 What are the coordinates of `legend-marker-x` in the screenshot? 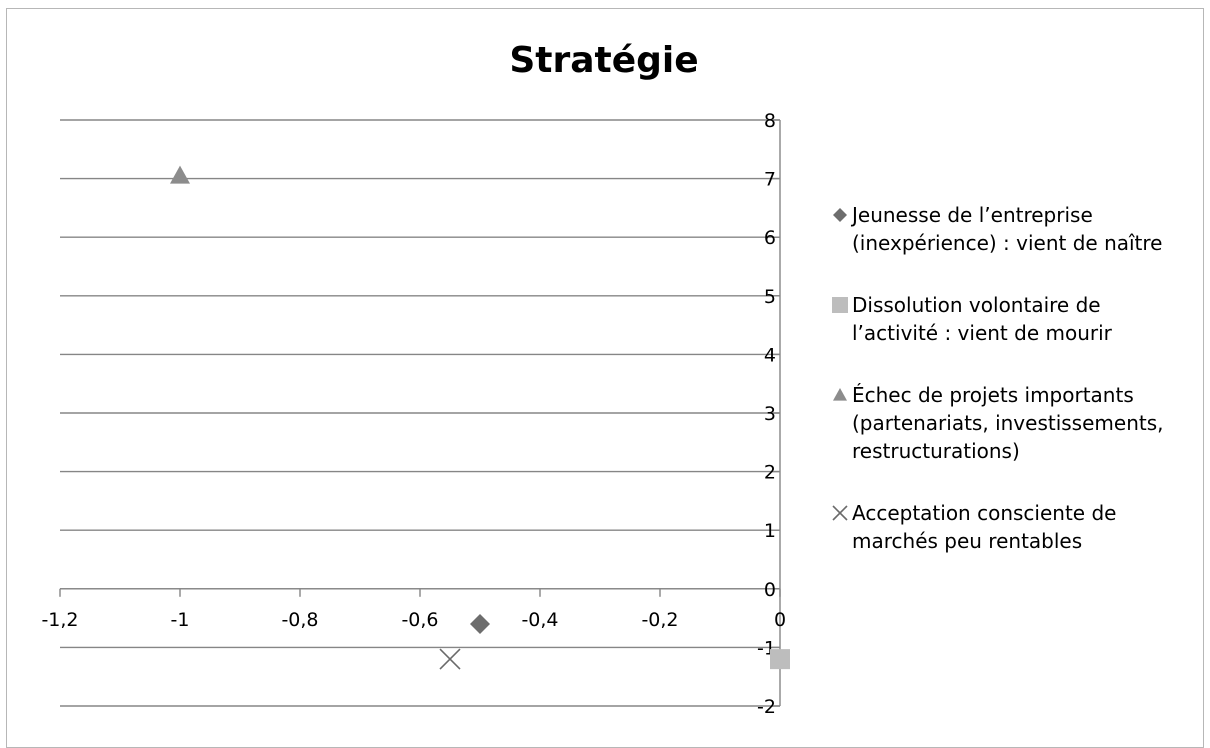 It's located at (840, 513).